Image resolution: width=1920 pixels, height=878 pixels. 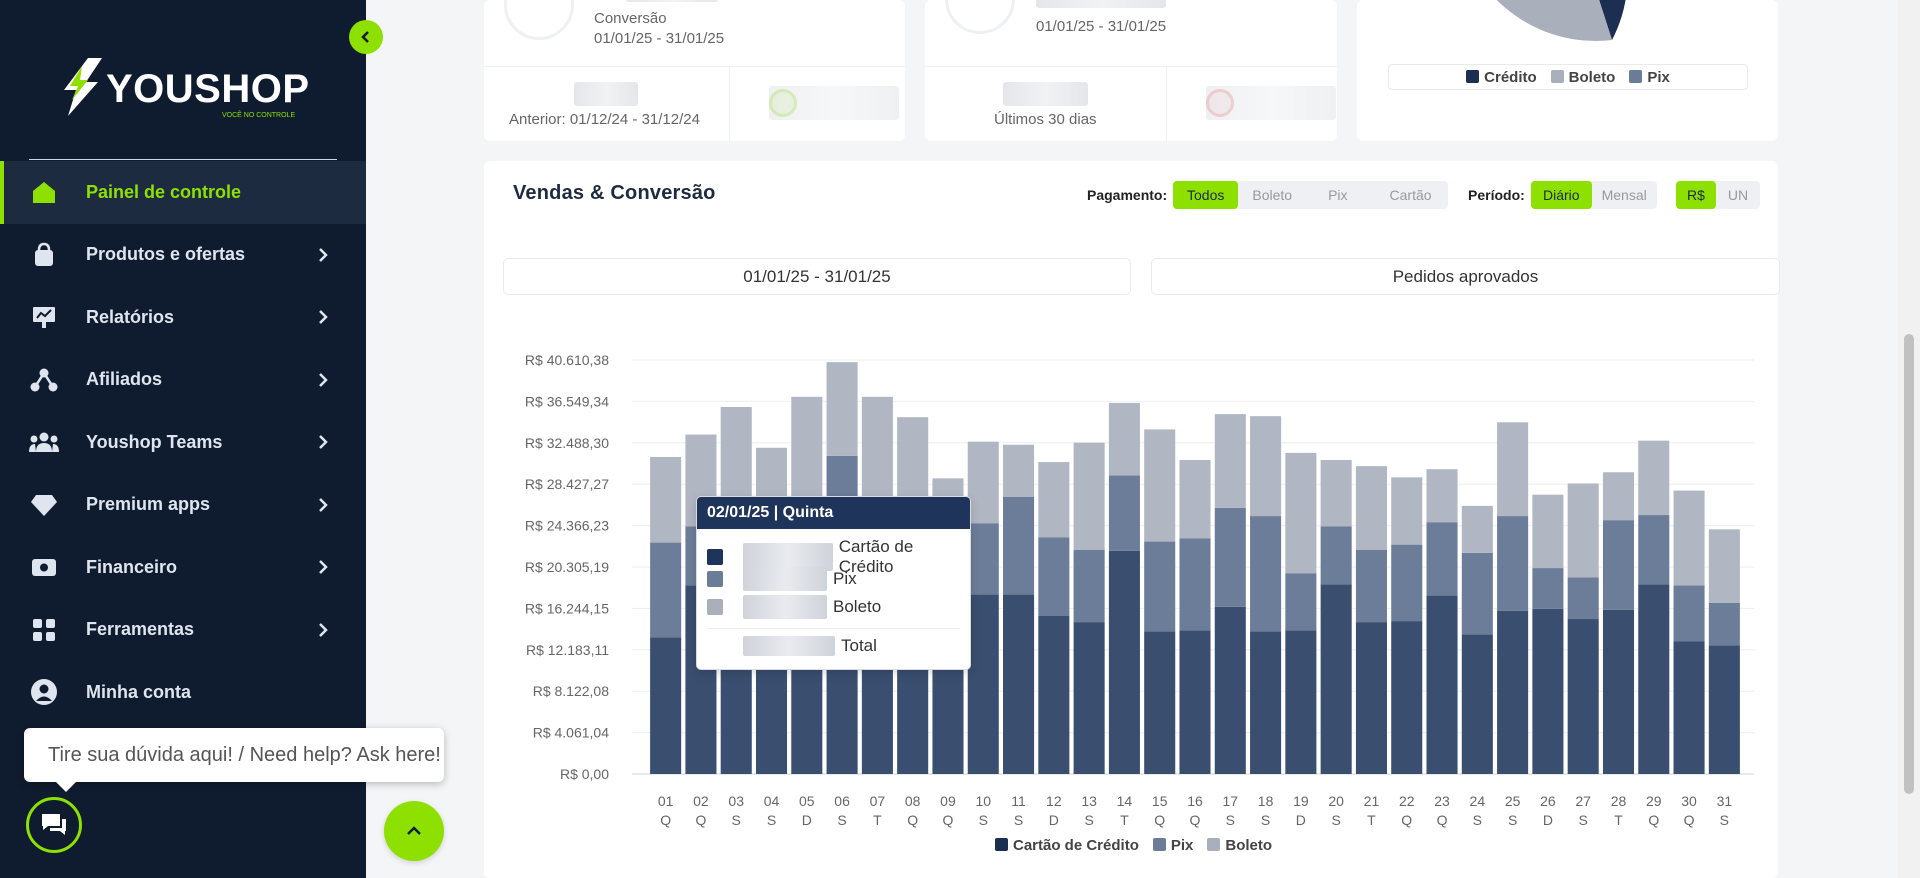 What do you see at coordinates (1131, 70) in the screenshot?
I see `cart-card: 01/01/25 - 31/01/25 Últimos 30 dias` at bounding box center [1131, 70].